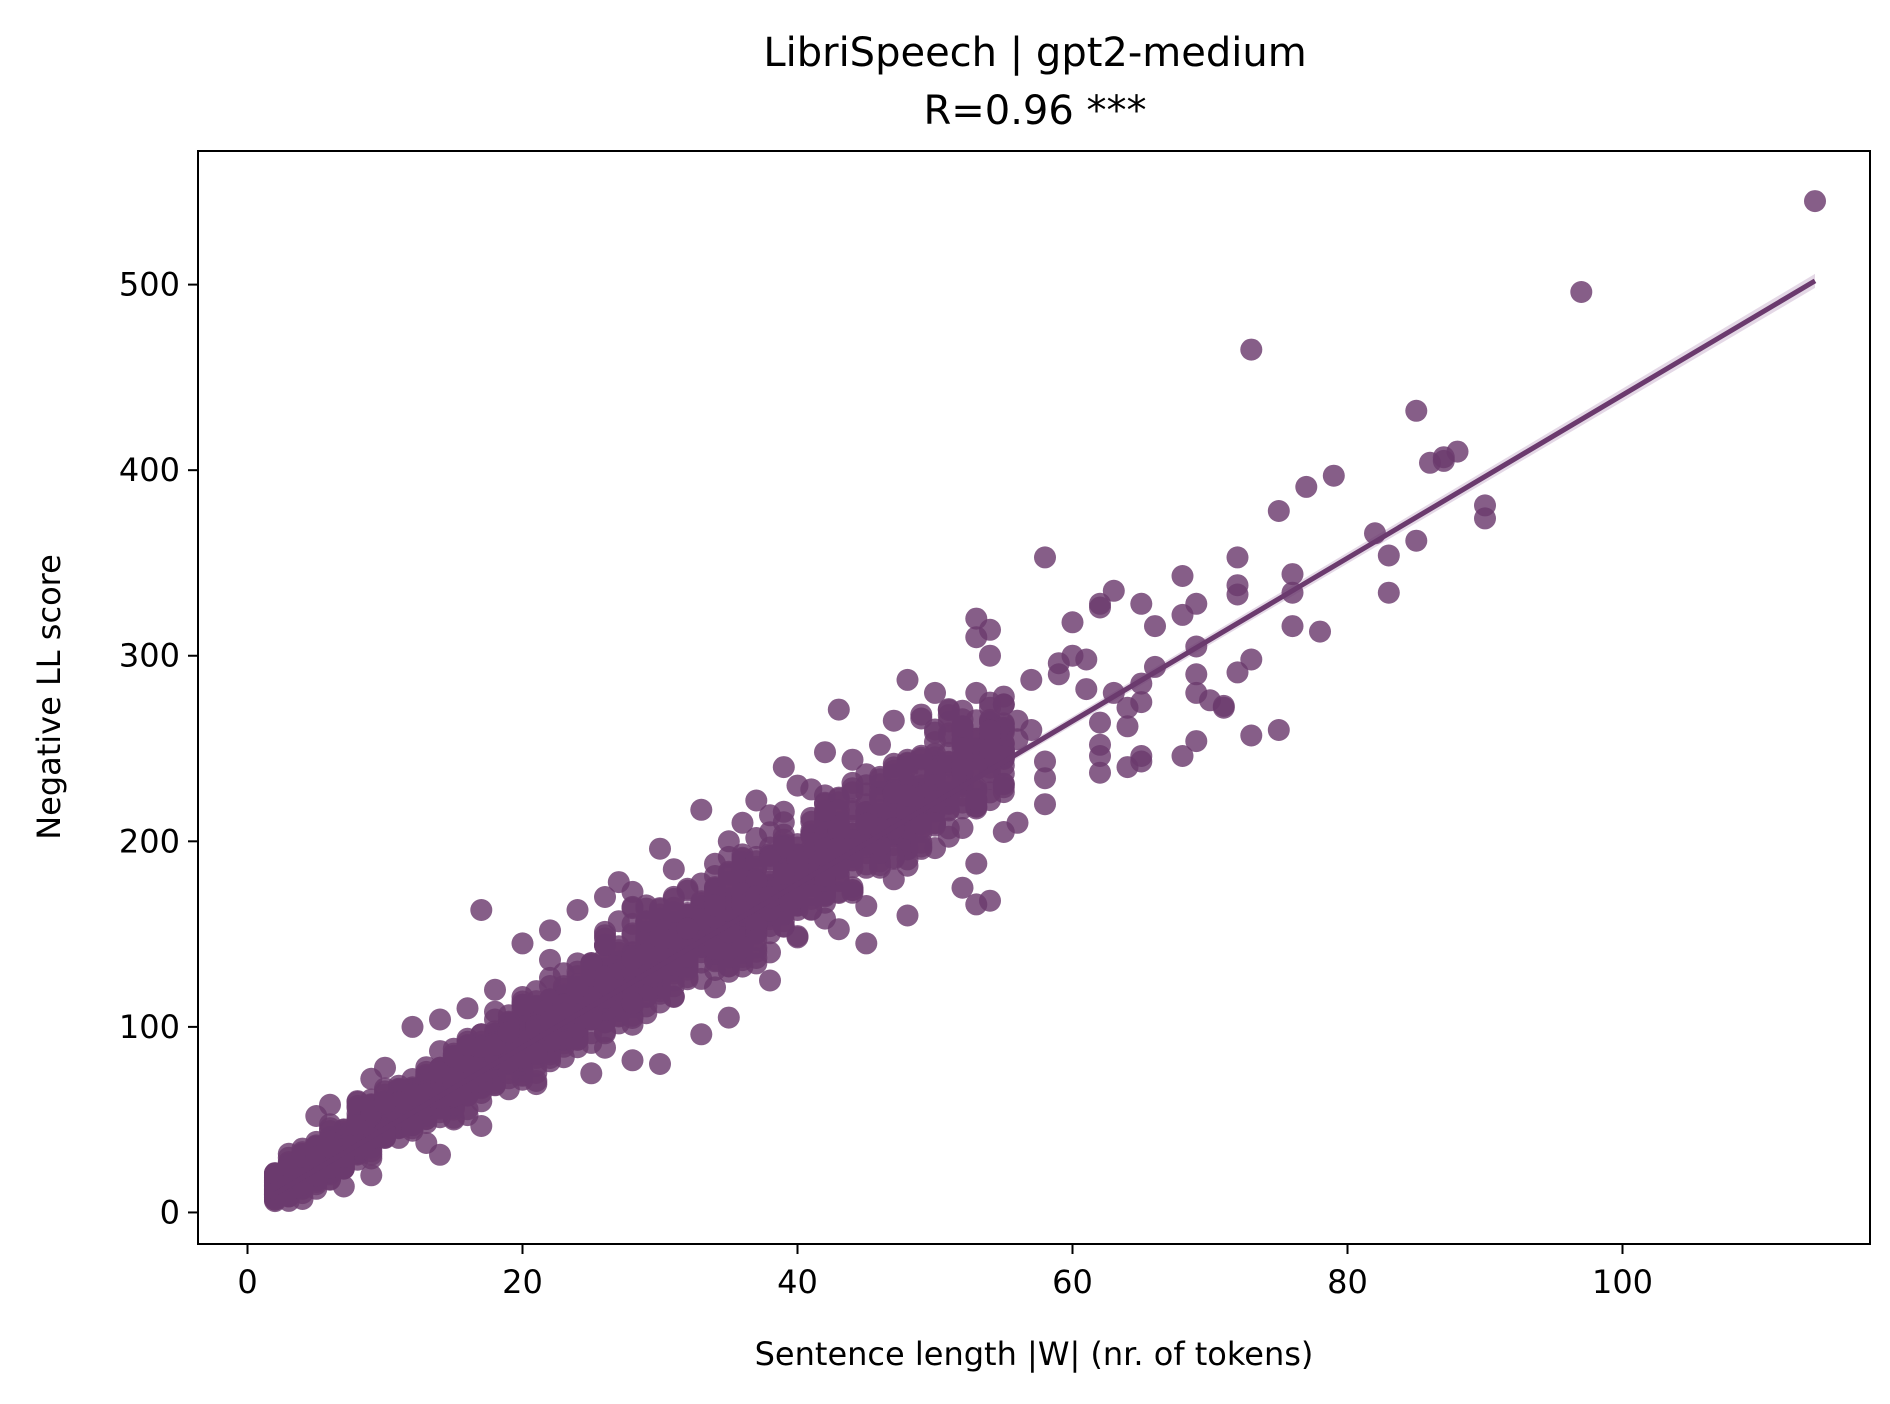 The height and width of the screenshot is (1404, 1890). What do you see at coordinates (149, 841) in the screenshot?
I see `y-tick-label: 200` at bounding box center [149, 841].